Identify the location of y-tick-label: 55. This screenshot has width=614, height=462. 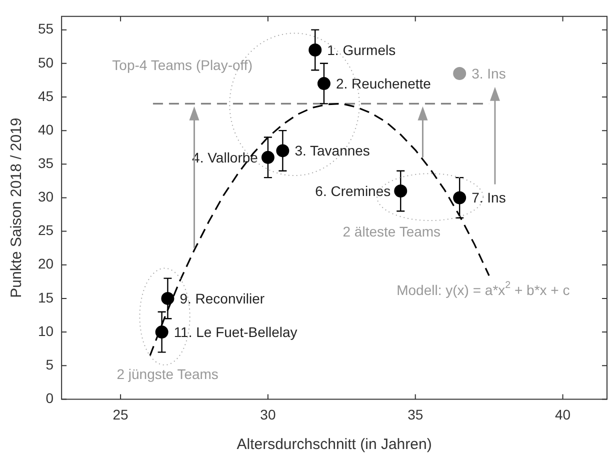
(46, 28).